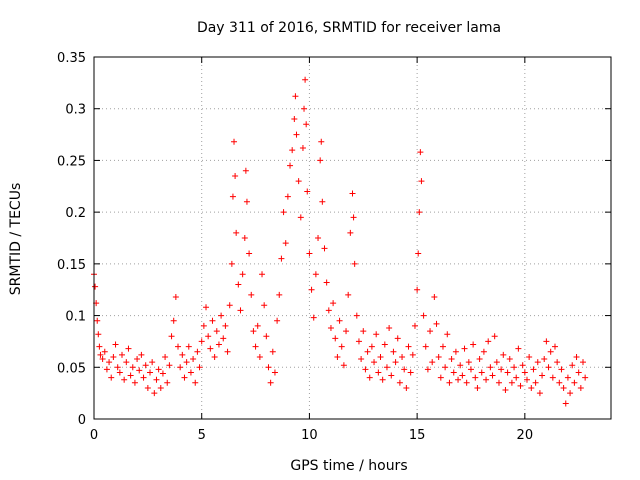  What do you see at coordinates (82, 420) in the screenshot?
I see `y-tick-label: 0` at bounding box center [82, 420].